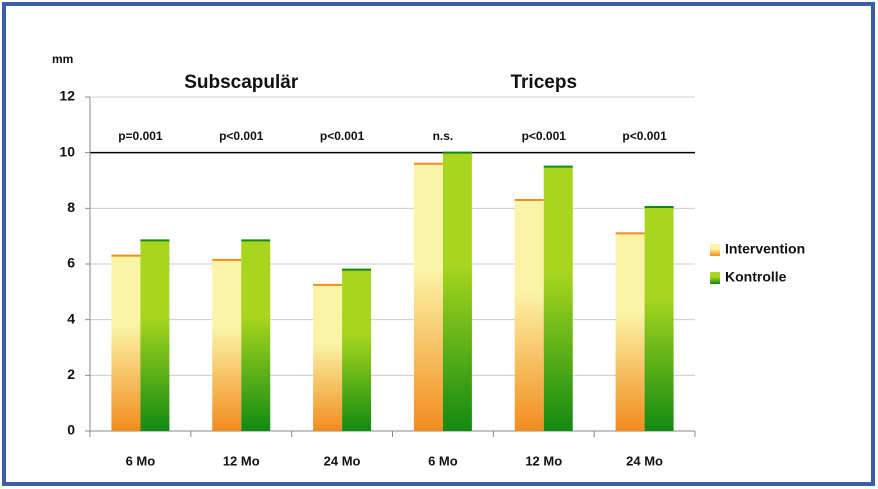 Image resolution: width=878 pixels, height=489 pixels. I want to click on group-label: Triceps, so click(543, 82).